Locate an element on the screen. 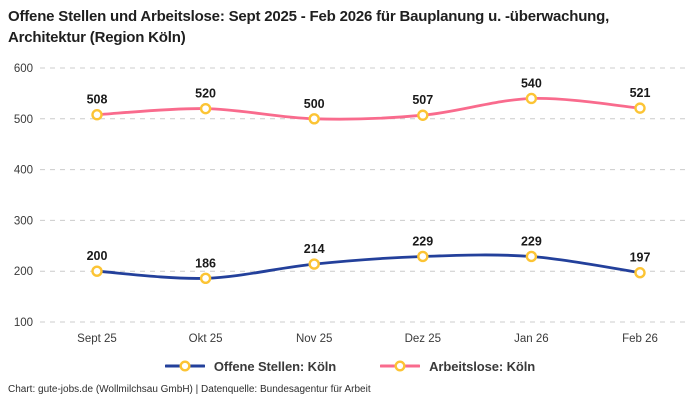  data-point-label: 521 is located at coordinates (640, 93).